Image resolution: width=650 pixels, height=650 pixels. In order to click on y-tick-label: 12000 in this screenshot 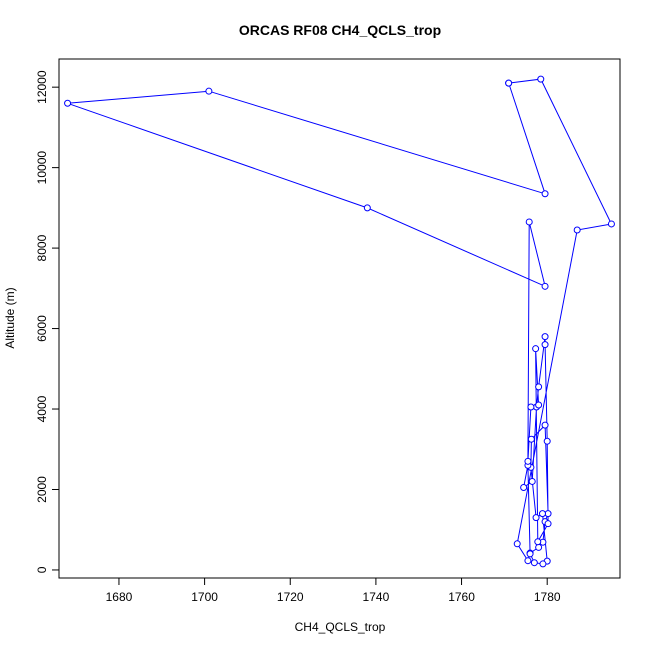, I will do `click(42, 87)`.